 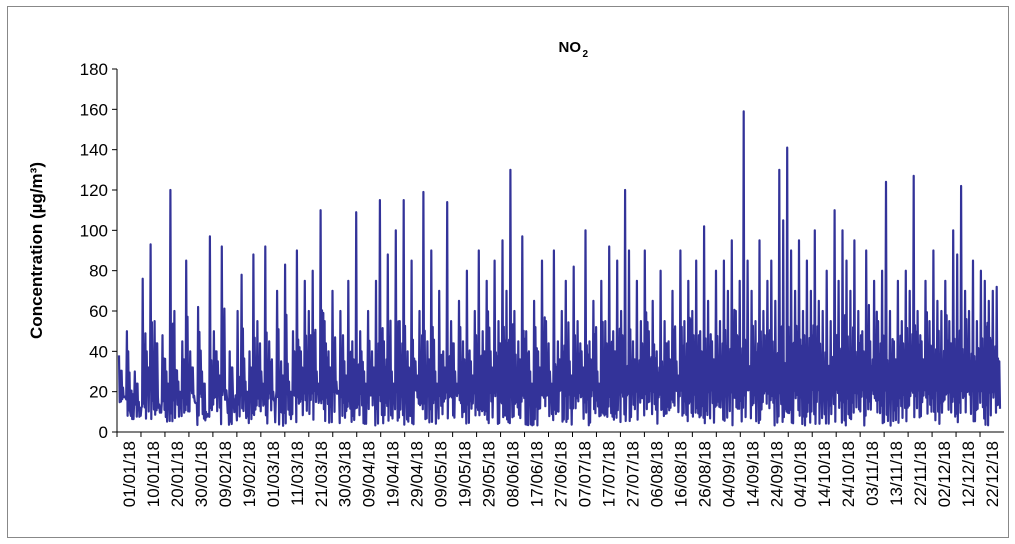 What do you see at coordinates (584, 474) in the screenshot?
I see `x-tick-label: 07/07/18` at bounding box center [584, 474].